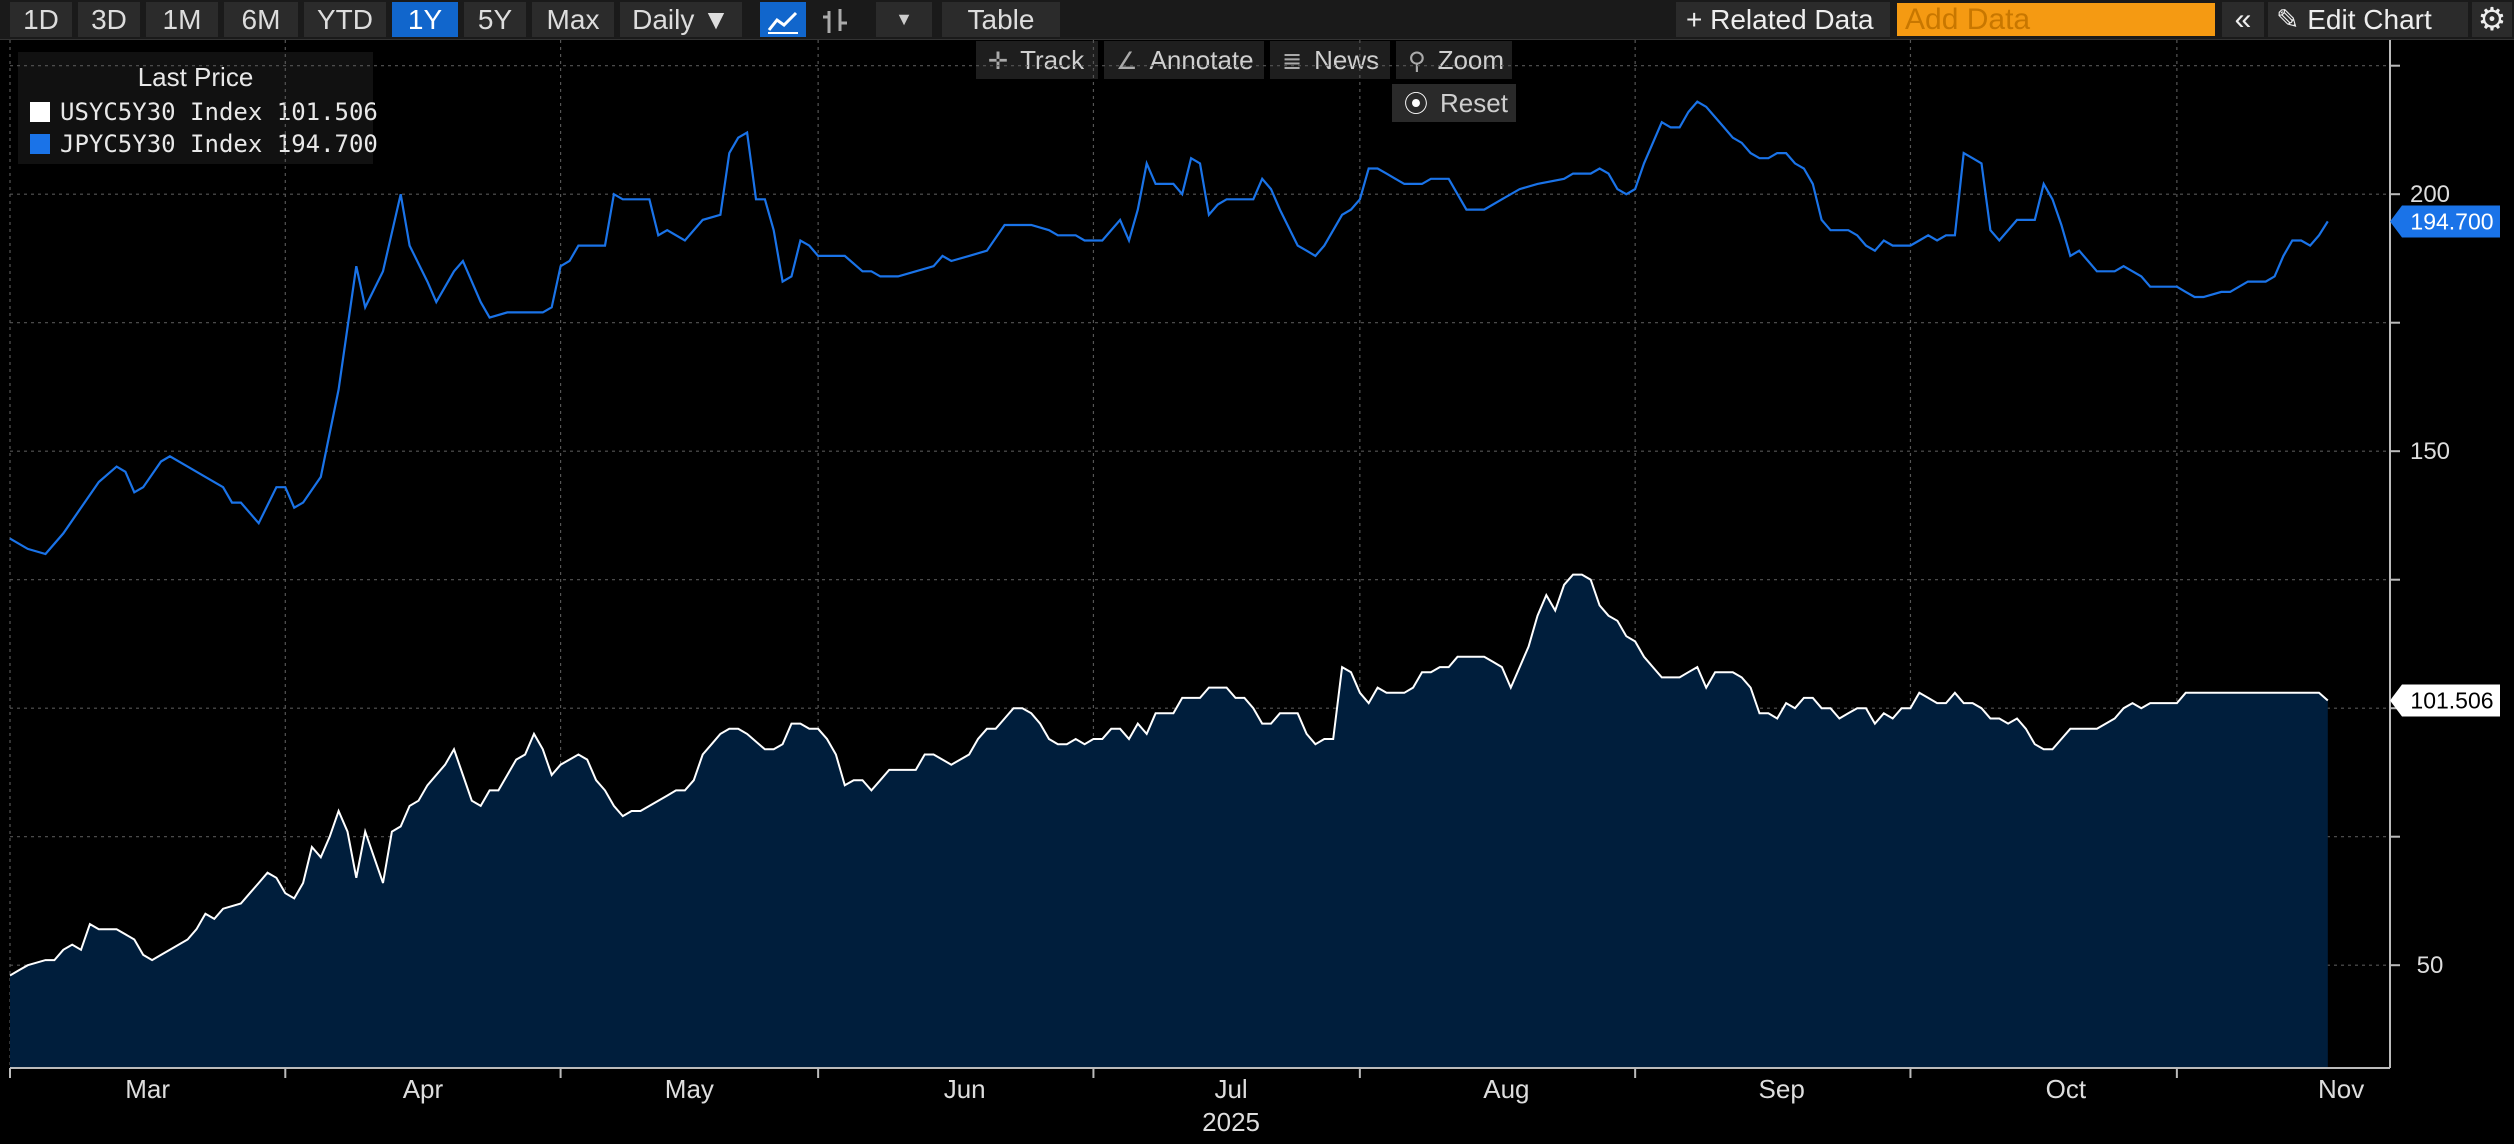 Image resolution: width=2514 pixels, height=1144 pixels. I want to click on legend-label-jpyc5y30: JPYC5Y30 Index 194.700, so click(219, 144).